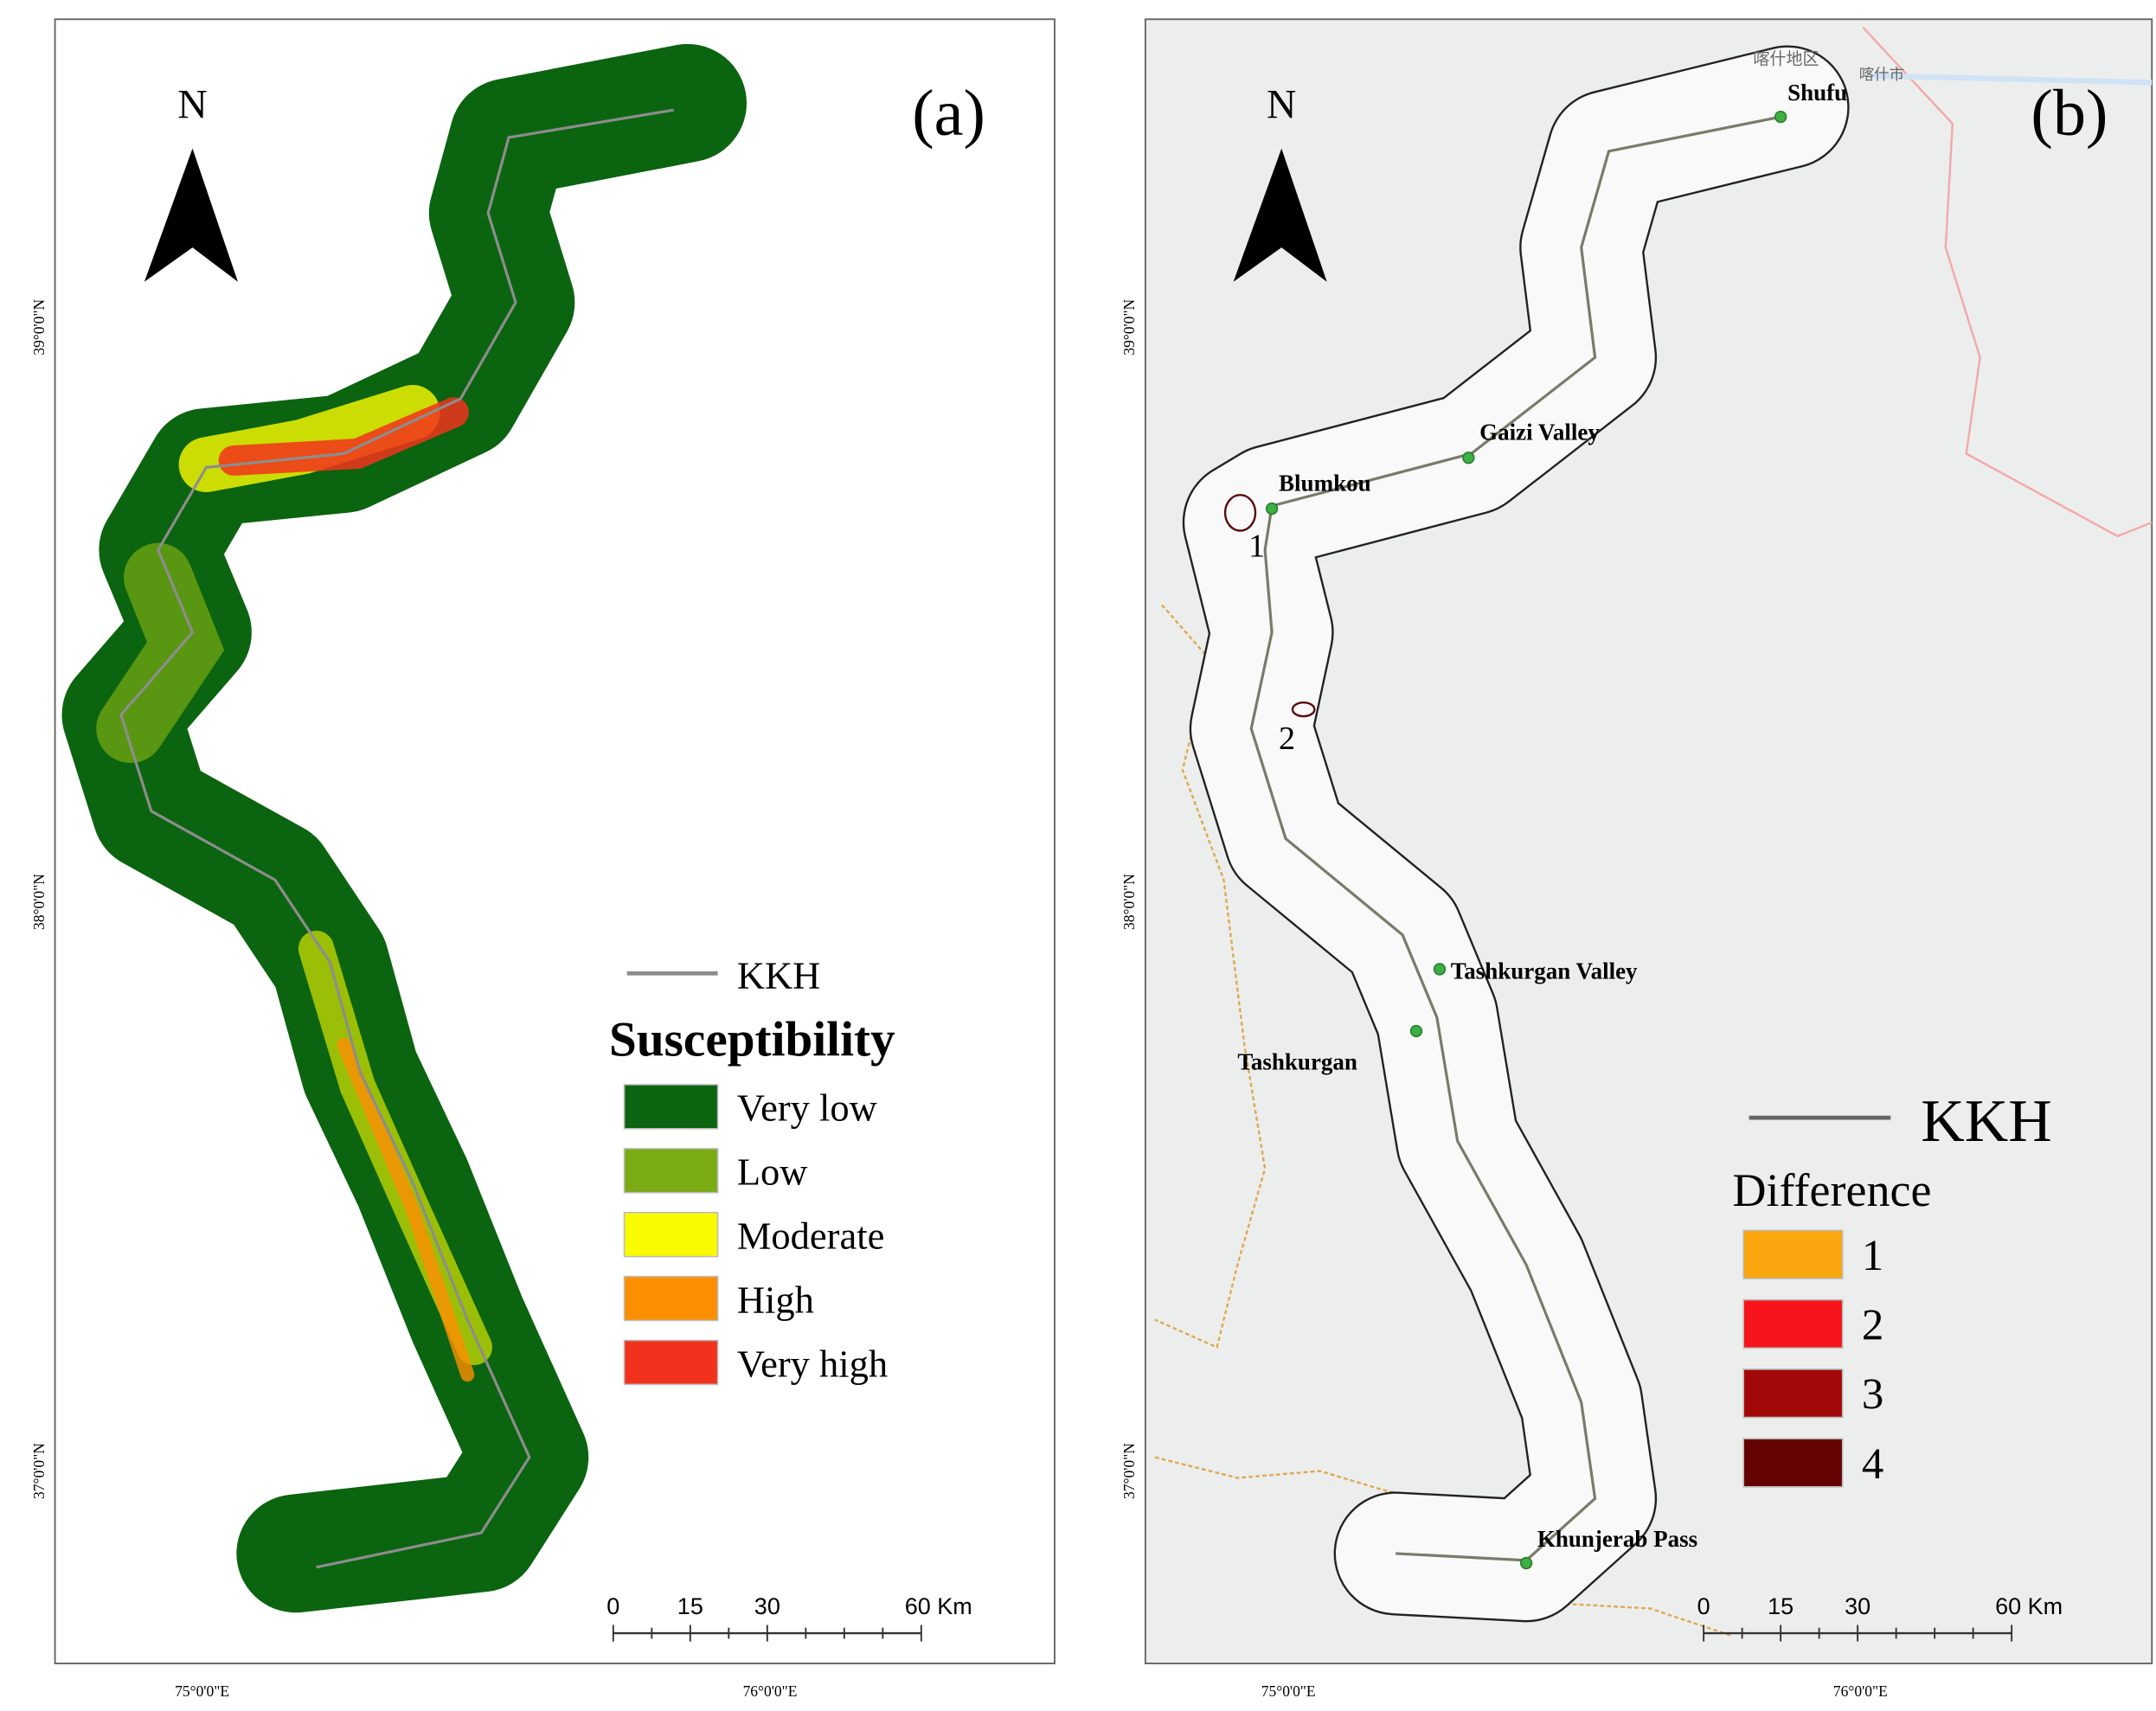 The height and width of the screenshot is (1711, 2156). Describe the element at coordinates (1873, 1464) in the screenshot. I see `legend-label: 4` at that location.